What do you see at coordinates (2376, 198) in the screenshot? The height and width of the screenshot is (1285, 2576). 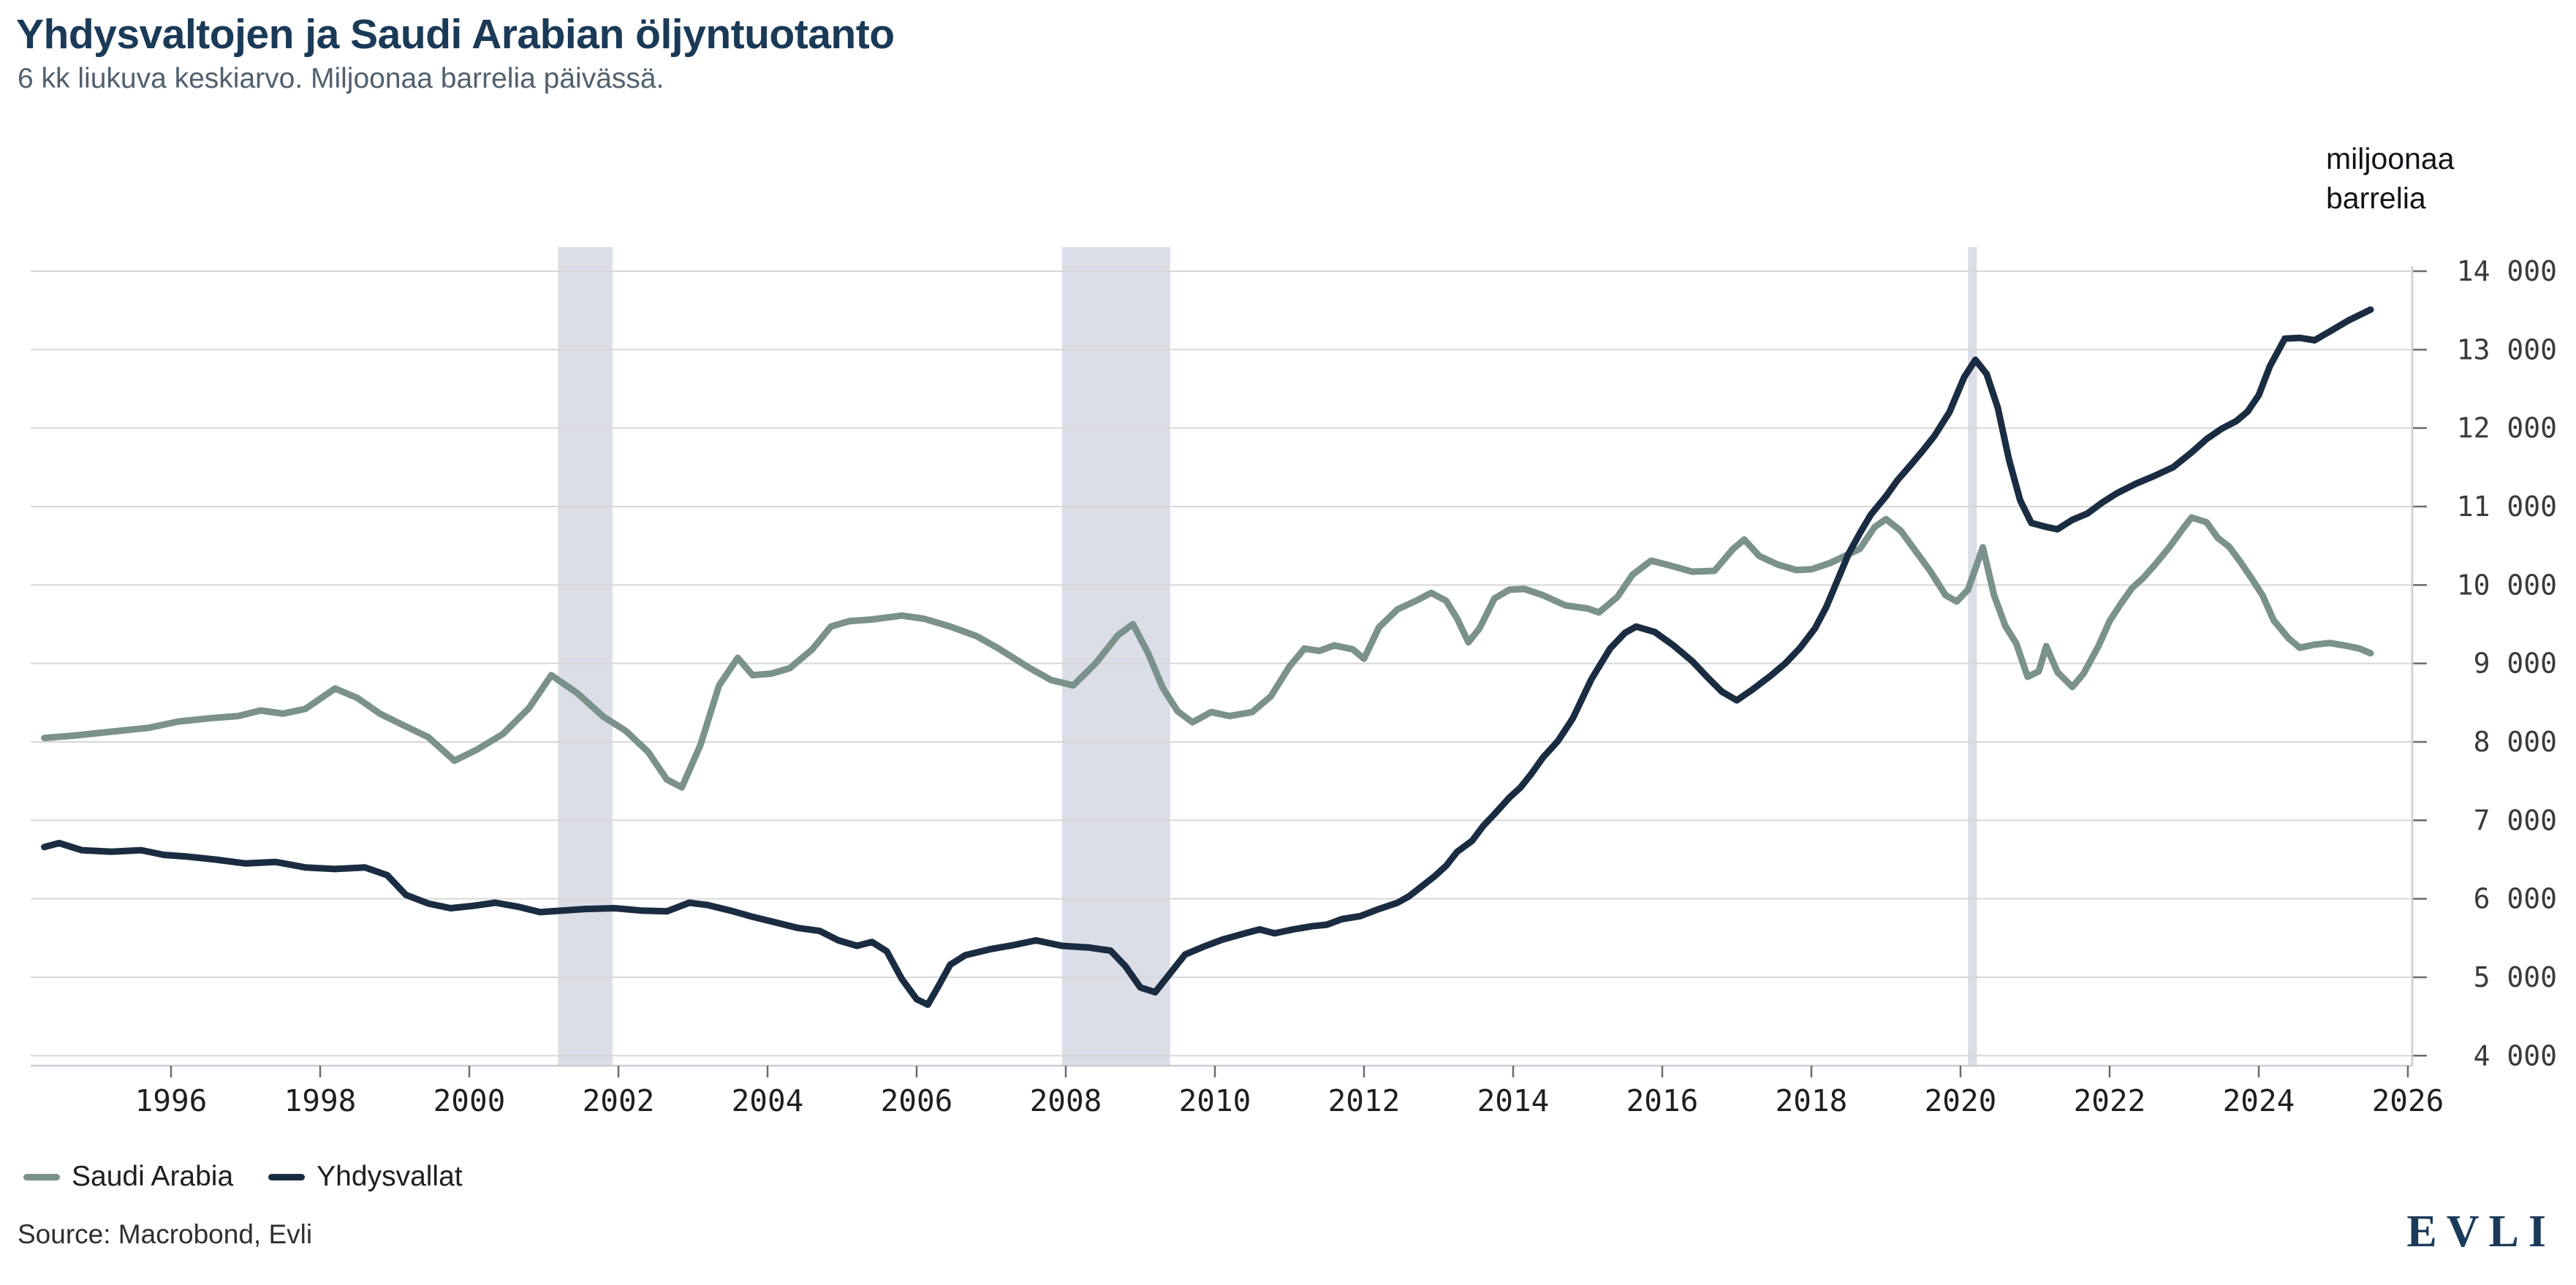 I see `y-axis-unit-line2: barrelia` at bounding box center [2376, 198].